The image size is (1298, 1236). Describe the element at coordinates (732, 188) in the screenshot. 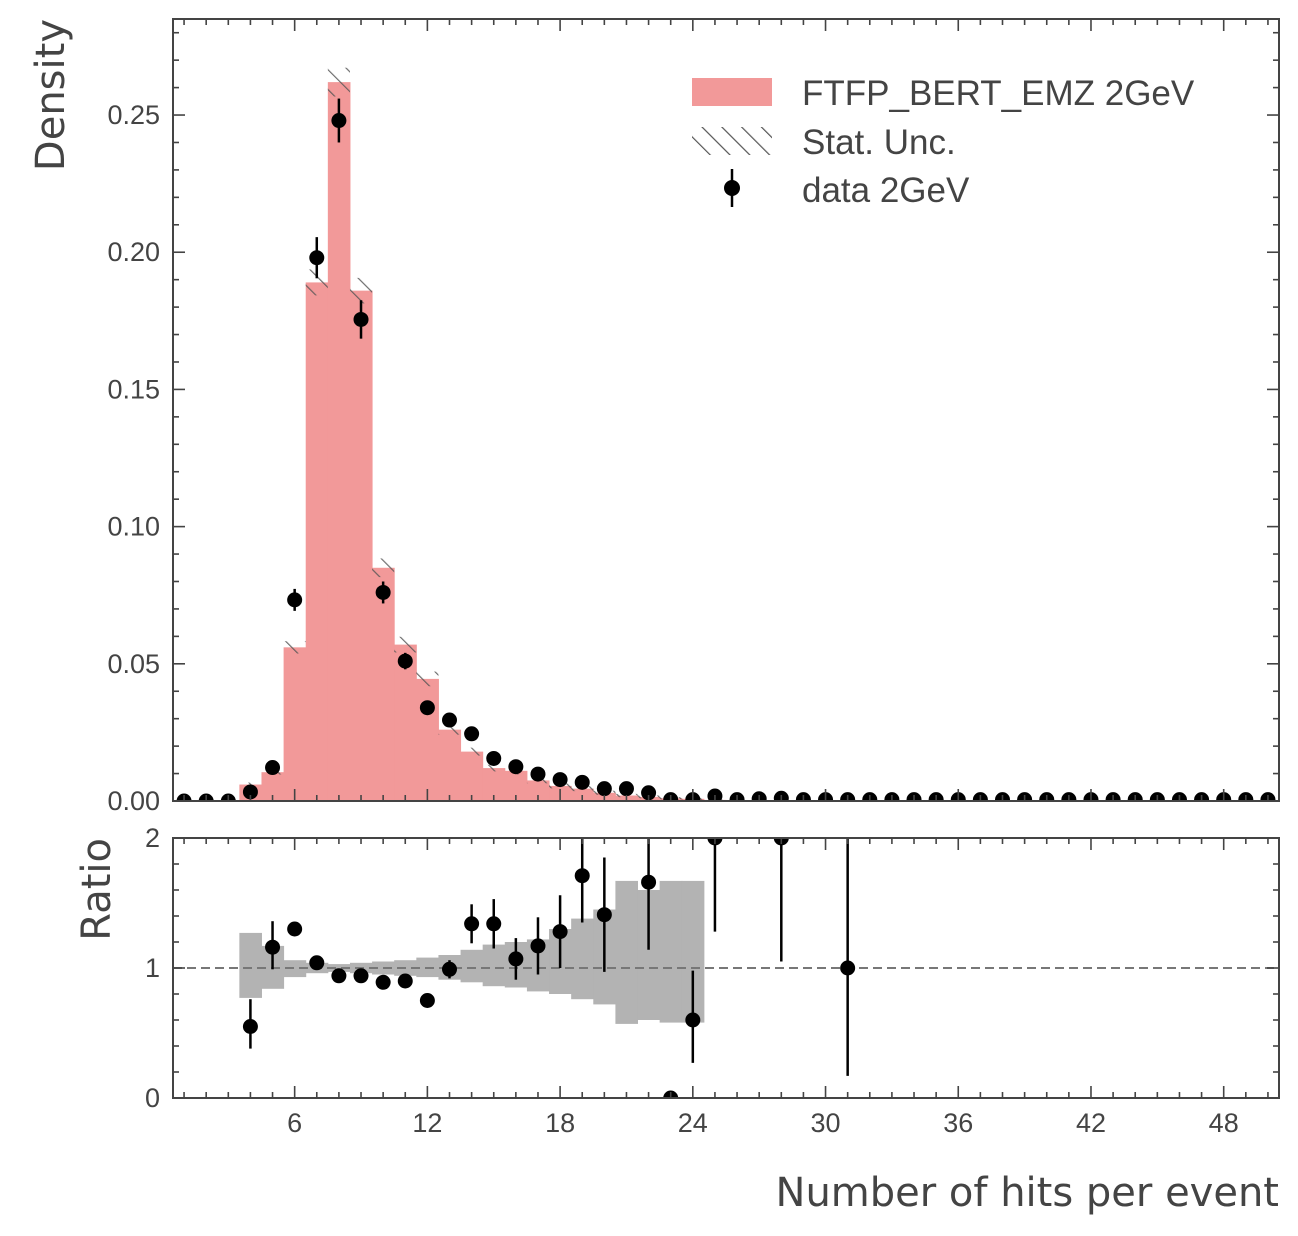

I see `legend-marker-data` at that location.